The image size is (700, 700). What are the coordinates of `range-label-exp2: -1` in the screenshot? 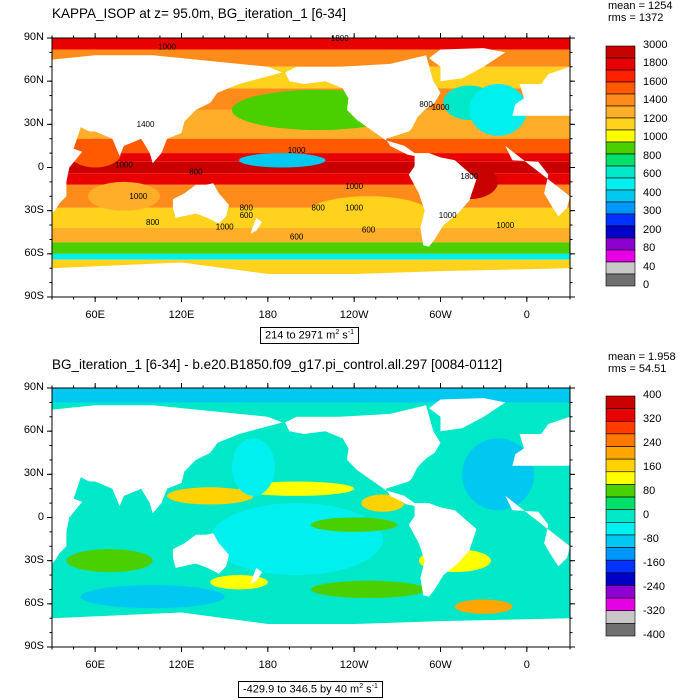 It's located at (351, 332).